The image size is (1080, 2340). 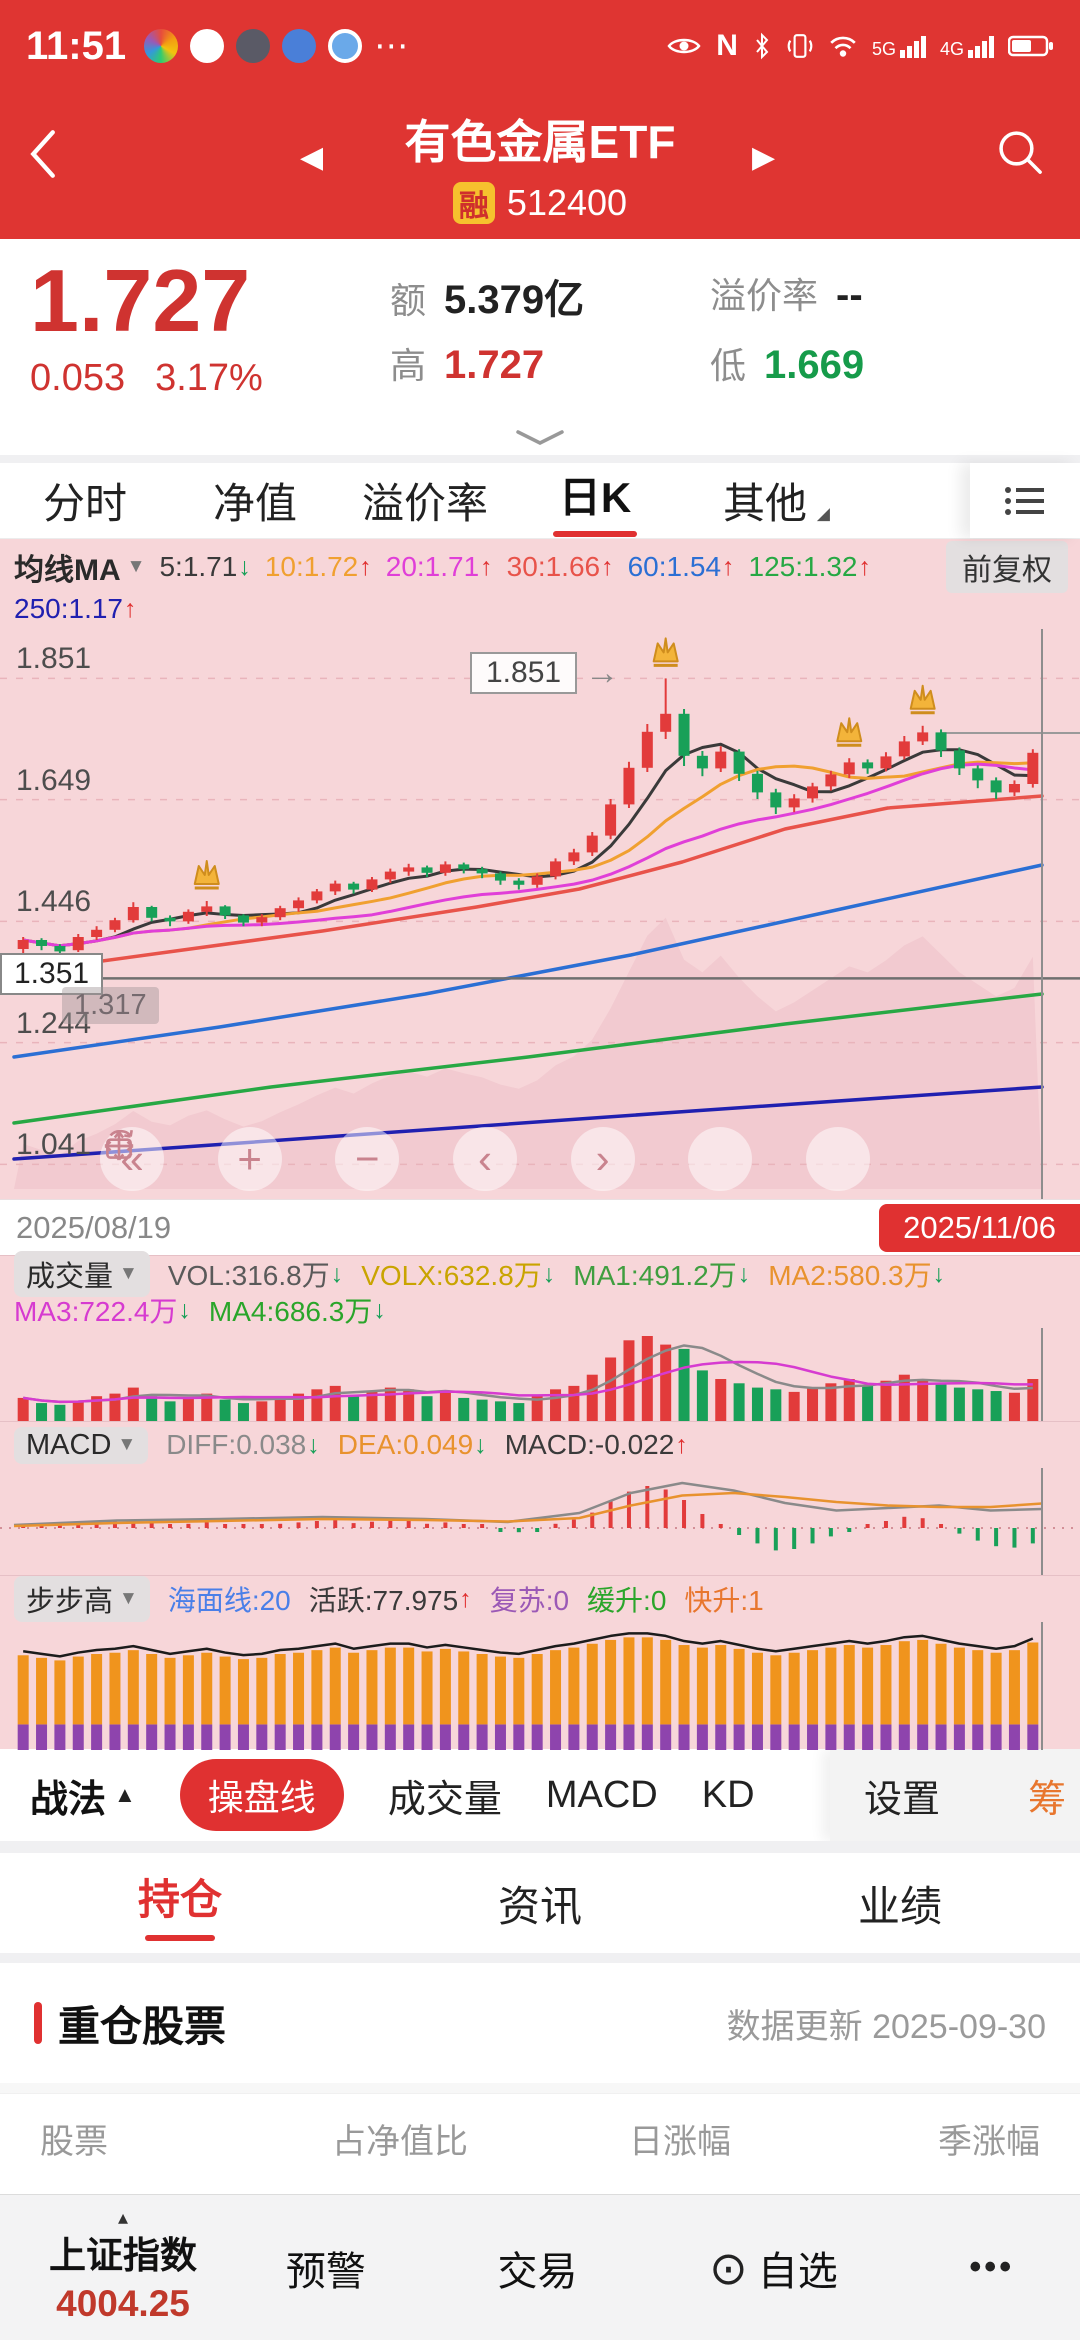 What do you see at coordinates (74, 2142) in the screenshot?
I see `col-stock: 股票` at bounding box center [74, 2142].